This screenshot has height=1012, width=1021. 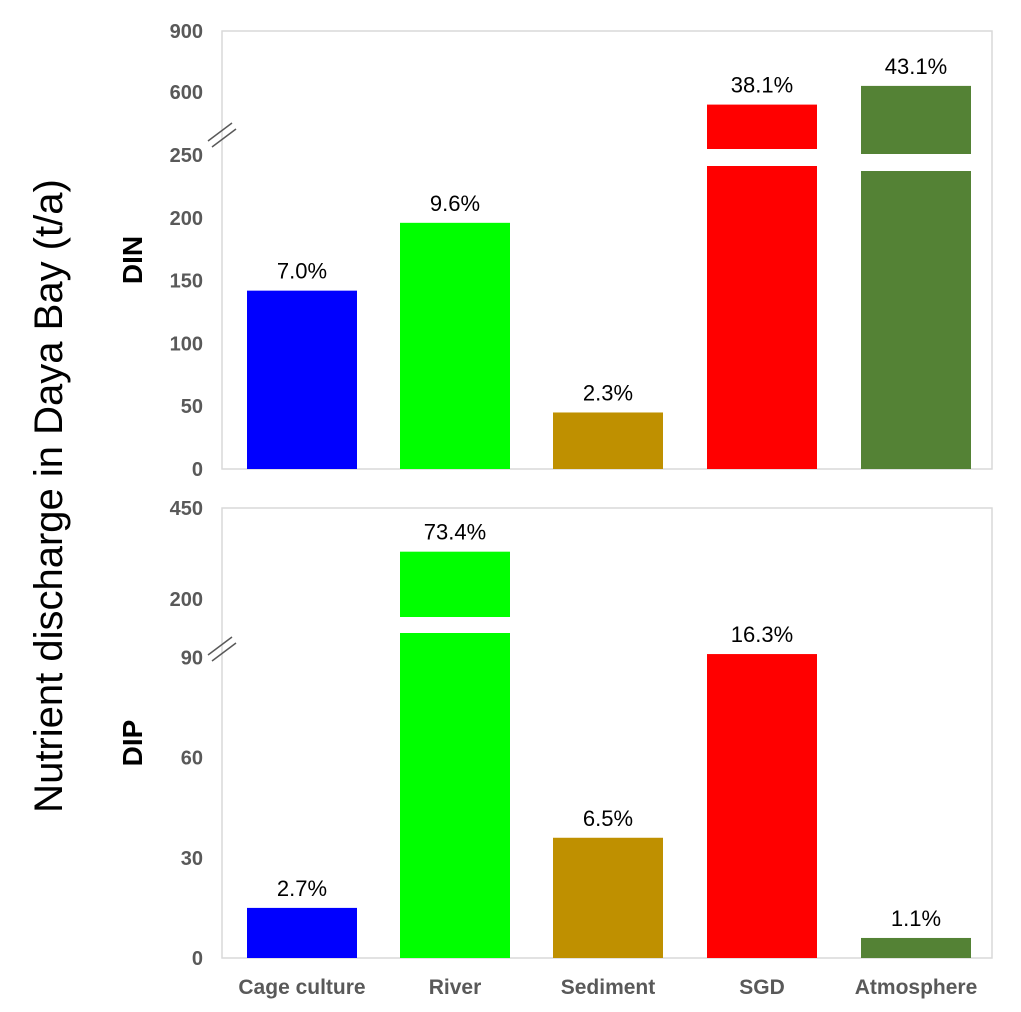 What do you see at coordinates (197, 470) in the screenshot?
I see `din-tick-label: 0` at bounding box center [197, 470].